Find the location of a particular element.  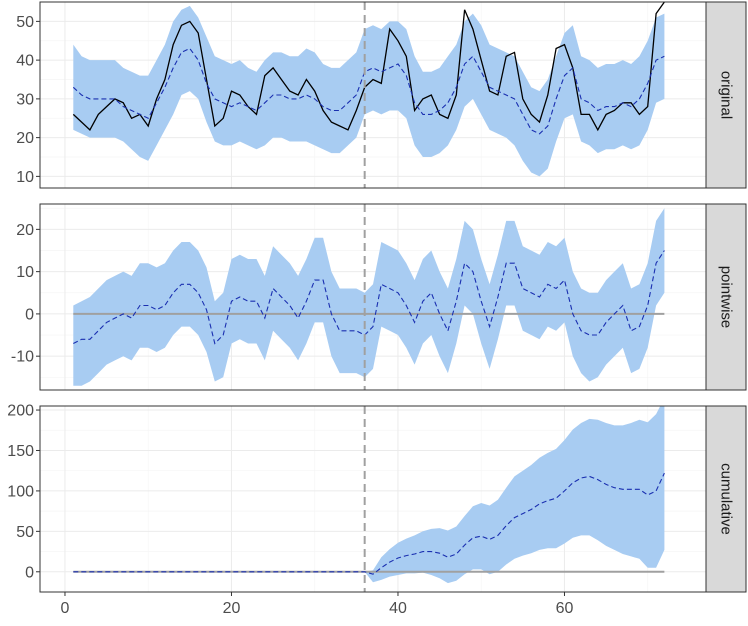

y-tick-label: 100 is located at coordinates (20, 491).